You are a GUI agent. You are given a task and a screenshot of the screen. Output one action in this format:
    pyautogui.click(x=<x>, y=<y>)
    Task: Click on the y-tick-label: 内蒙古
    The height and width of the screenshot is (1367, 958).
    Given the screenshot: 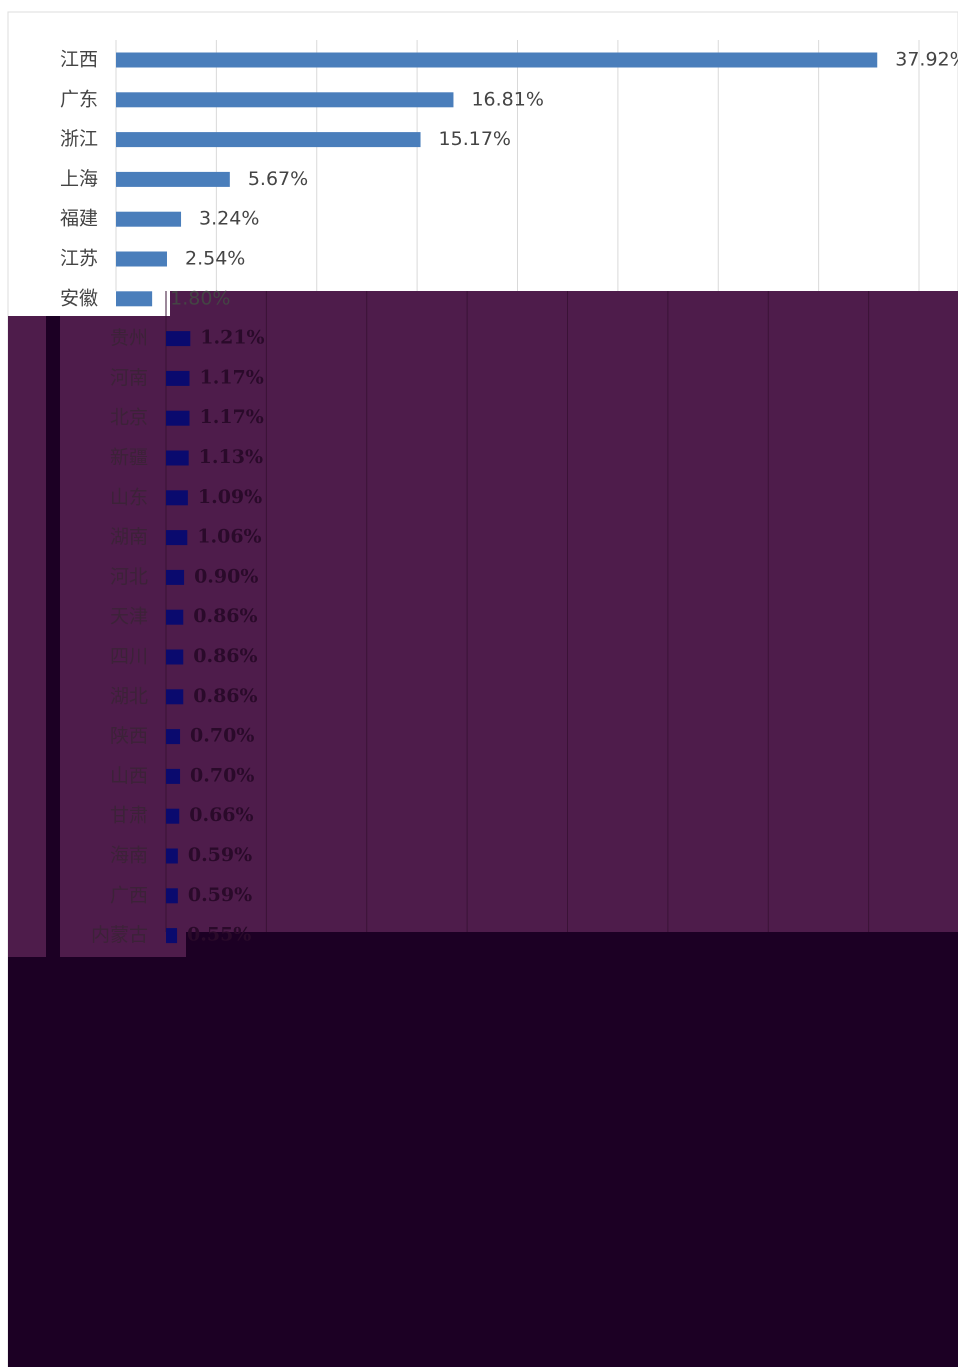 What is the action you would take?
    pyautogui.click(x=119, y=935)
    